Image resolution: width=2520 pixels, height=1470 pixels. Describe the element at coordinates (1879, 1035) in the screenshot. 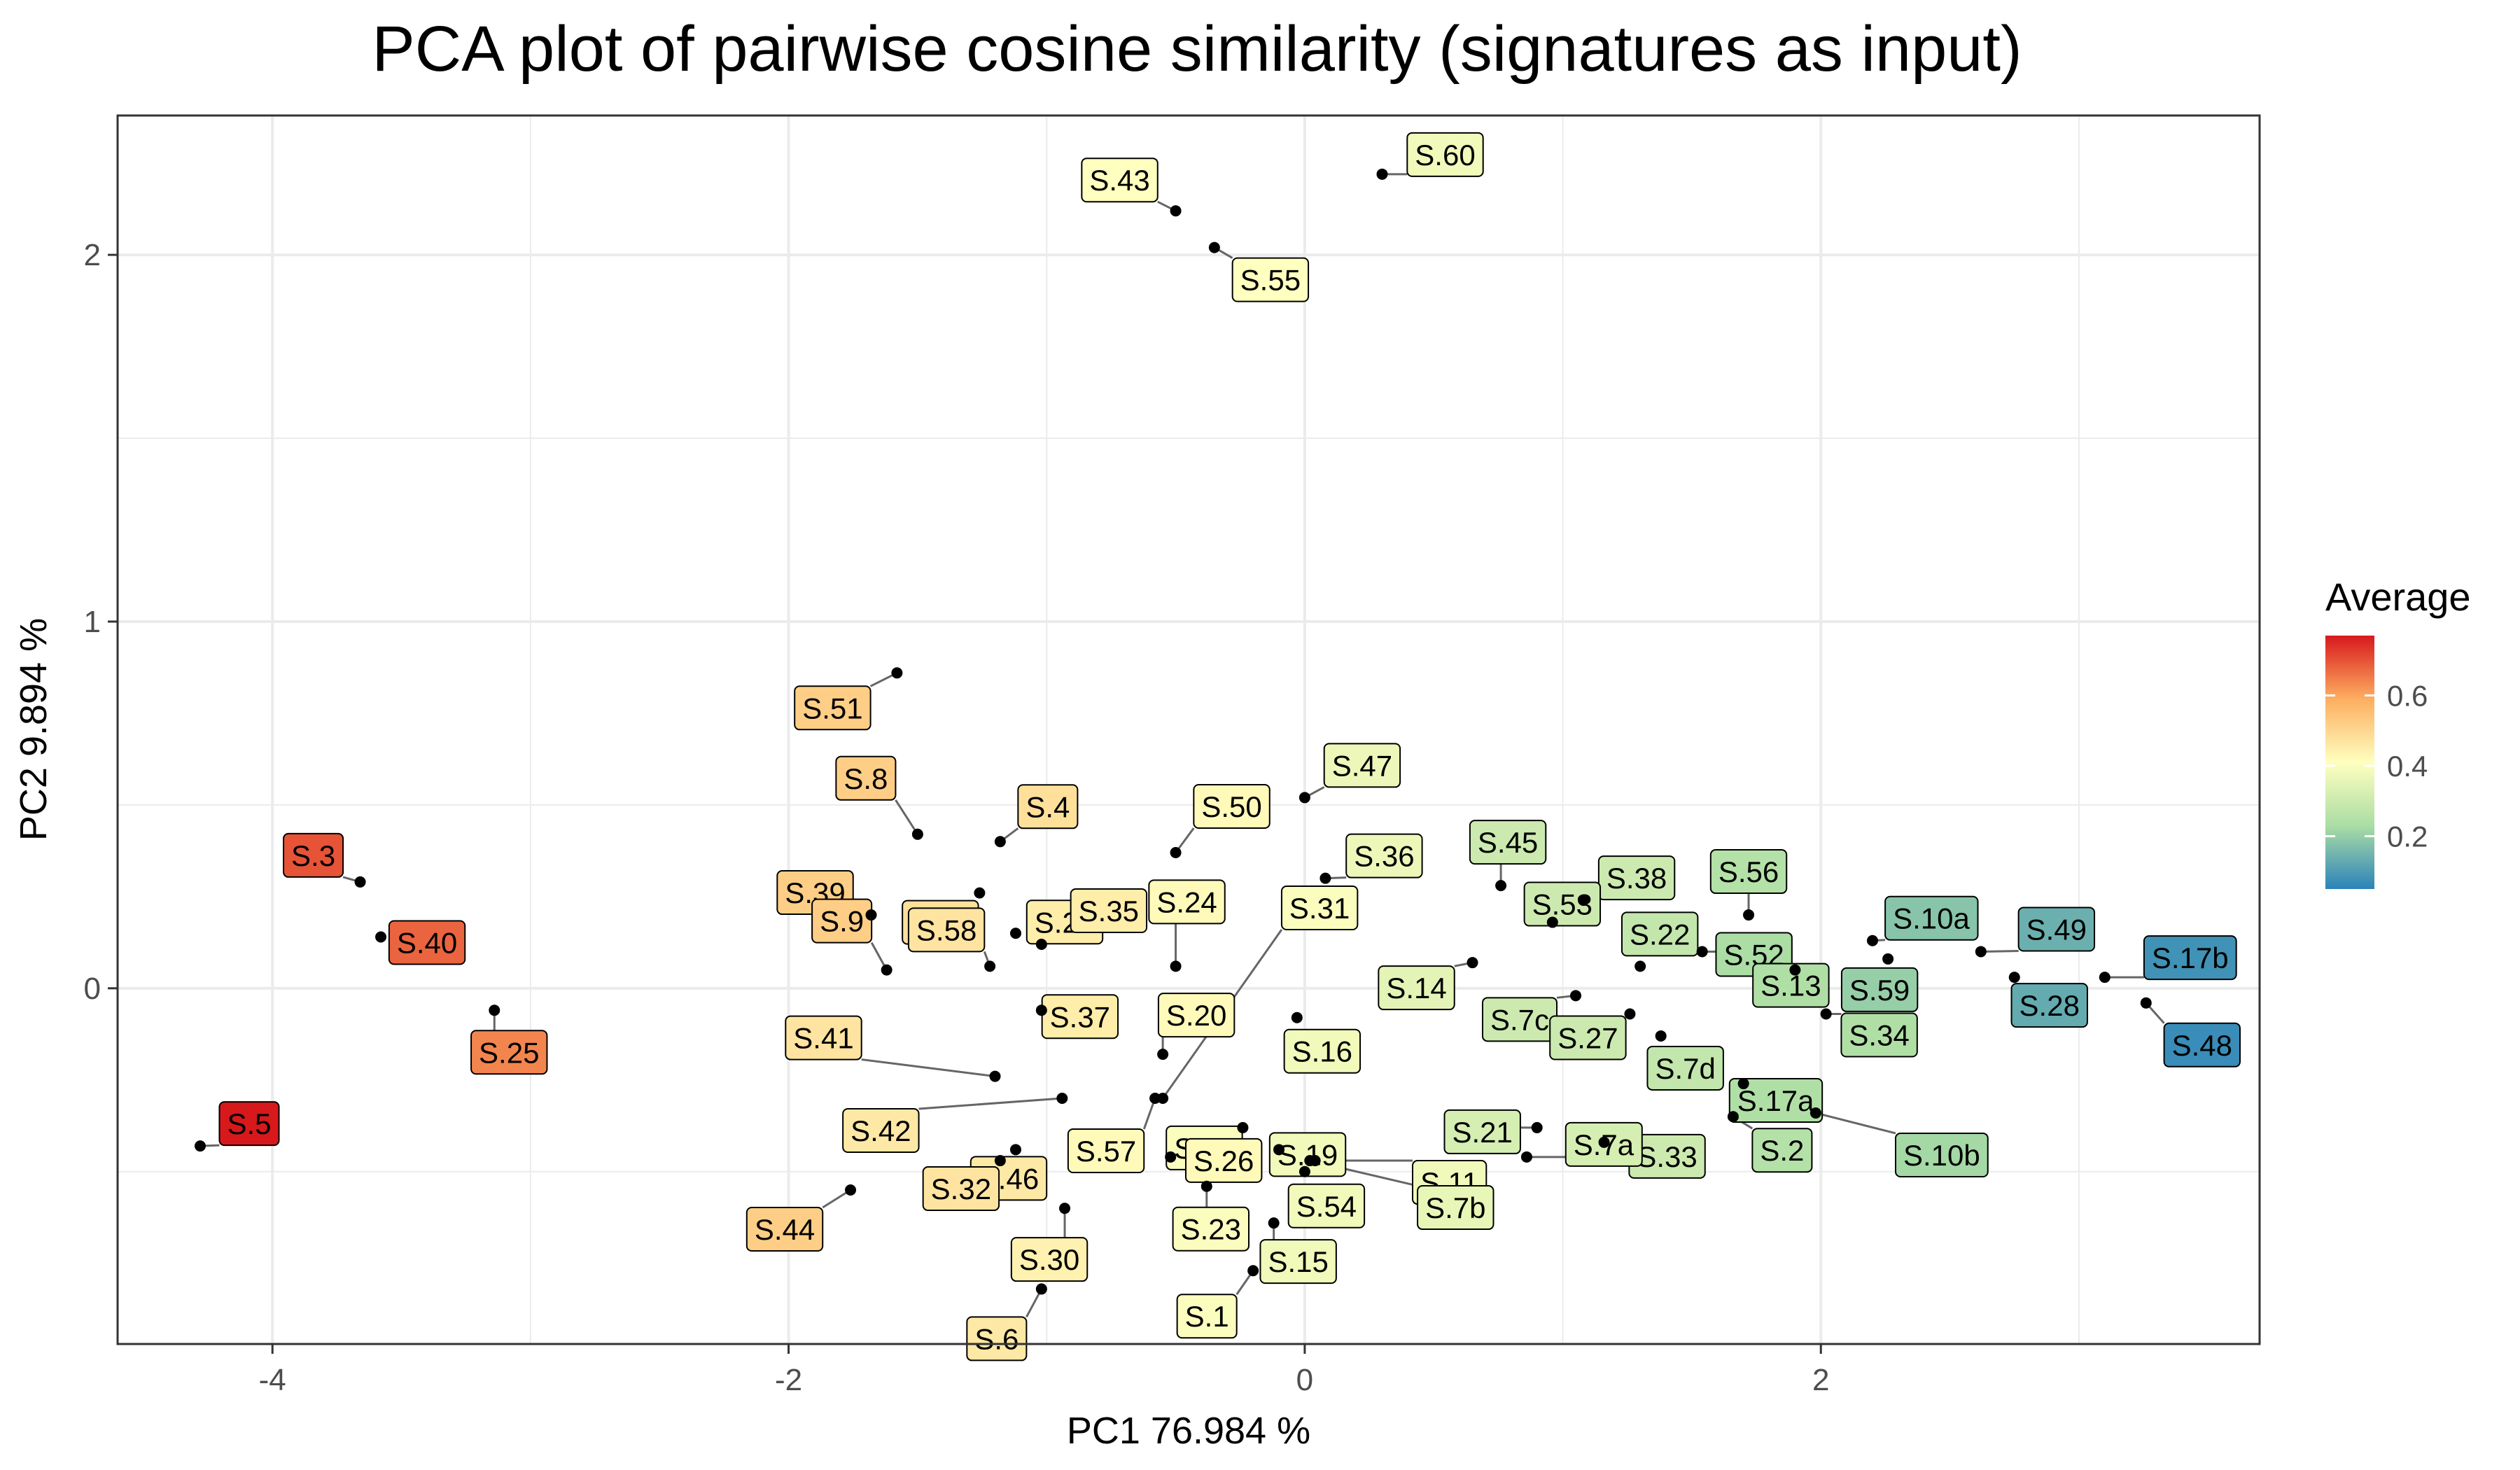

I see `point-label-text: S.34` at that location.